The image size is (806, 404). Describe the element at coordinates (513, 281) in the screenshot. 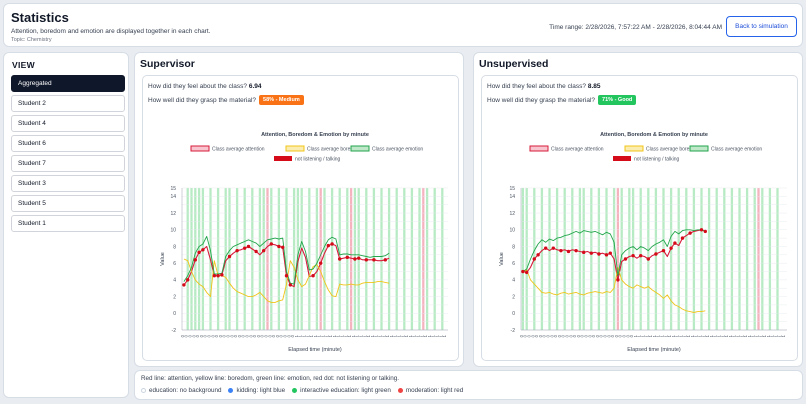

I see `y-tick-label: 4` at that location.